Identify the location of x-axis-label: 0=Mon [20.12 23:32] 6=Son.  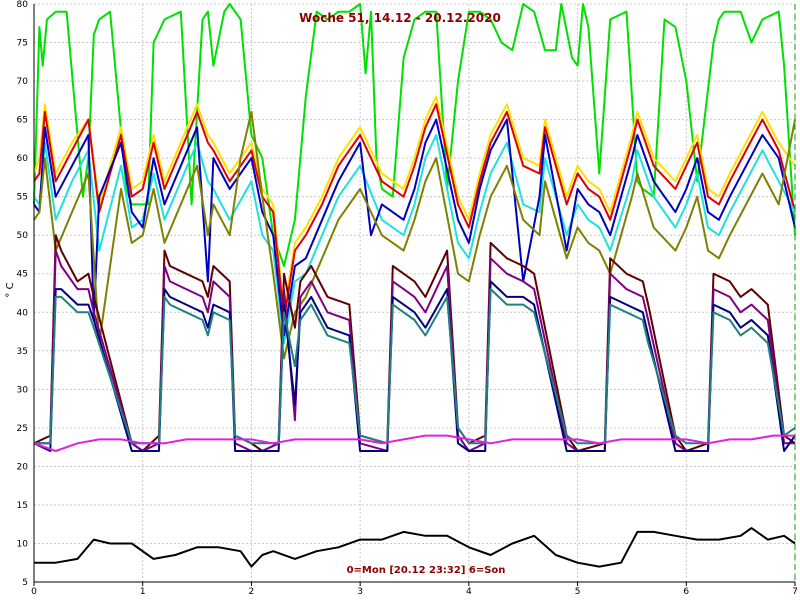
(426, 570).